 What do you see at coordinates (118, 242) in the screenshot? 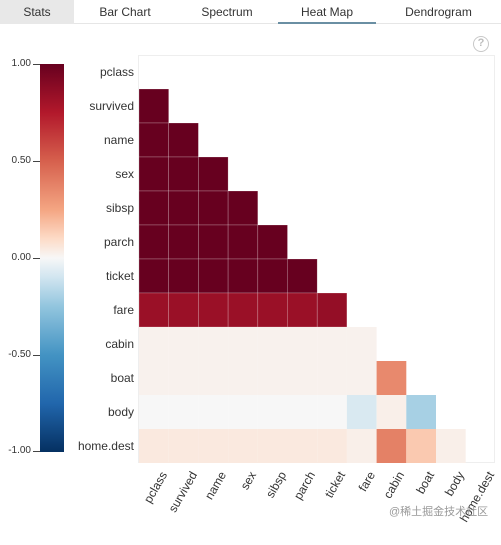
I see `row-label: parch` at bounding box center [118, 242].